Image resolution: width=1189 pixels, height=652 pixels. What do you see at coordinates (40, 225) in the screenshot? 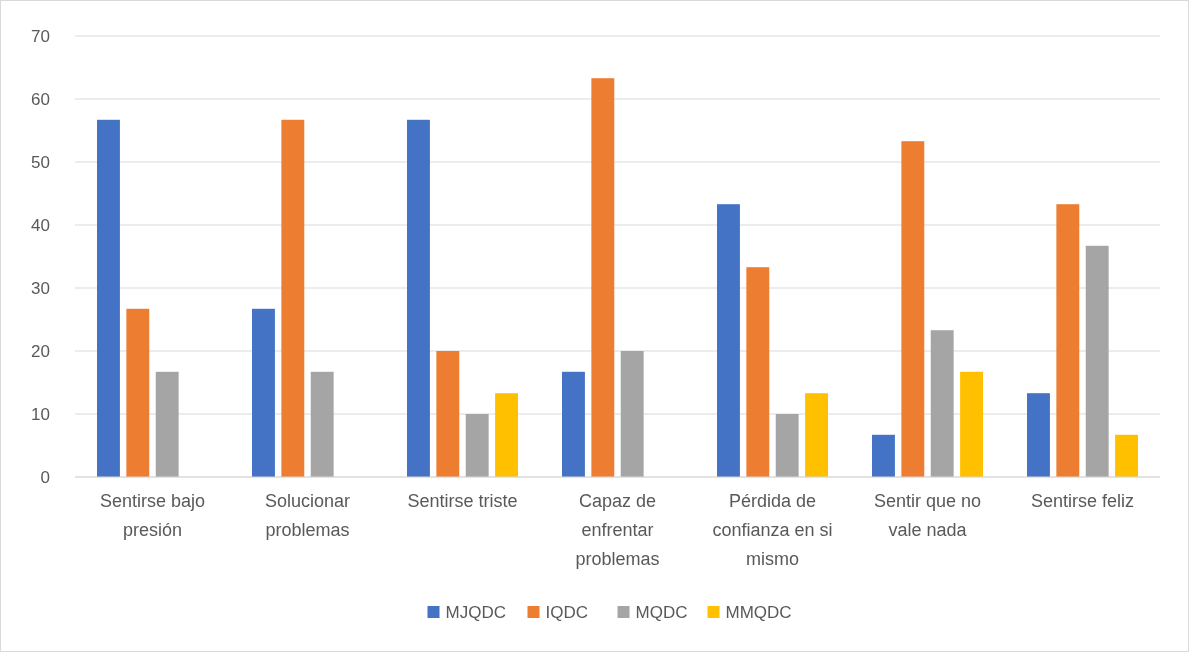
I see `y-tick-label: 40` at bounding box center [40, 225].